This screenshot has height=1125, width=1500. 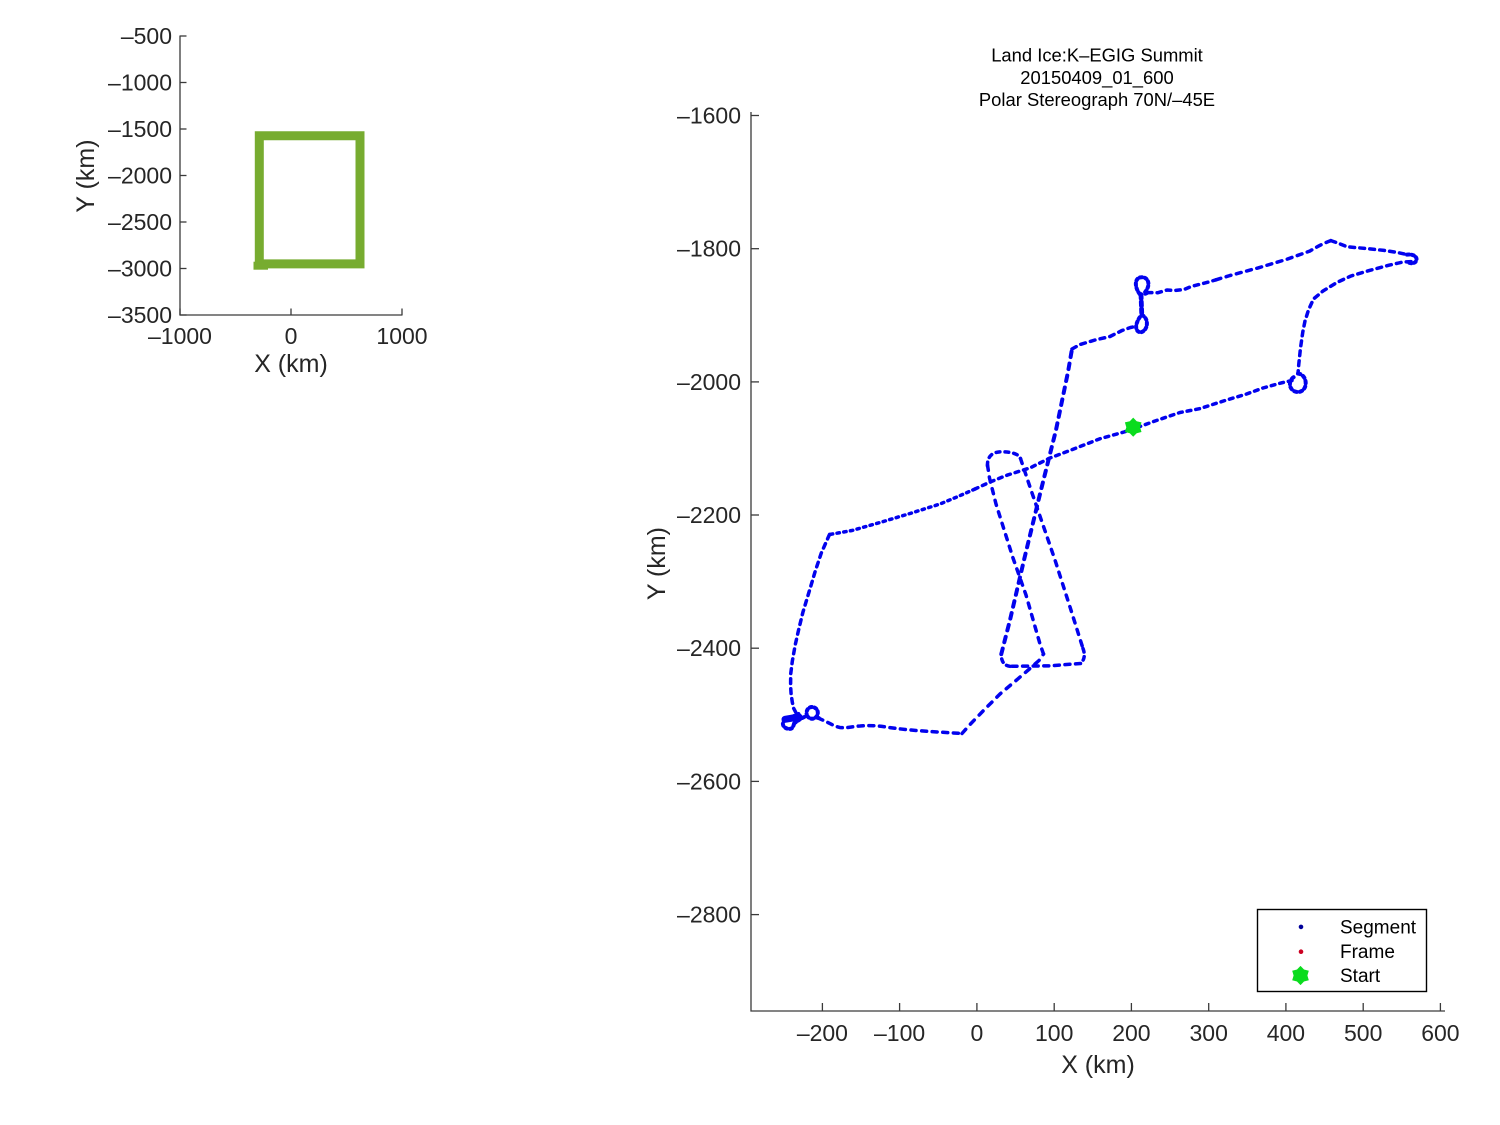 I want to click on svg-text: 1000, so click(x=401, y=336).